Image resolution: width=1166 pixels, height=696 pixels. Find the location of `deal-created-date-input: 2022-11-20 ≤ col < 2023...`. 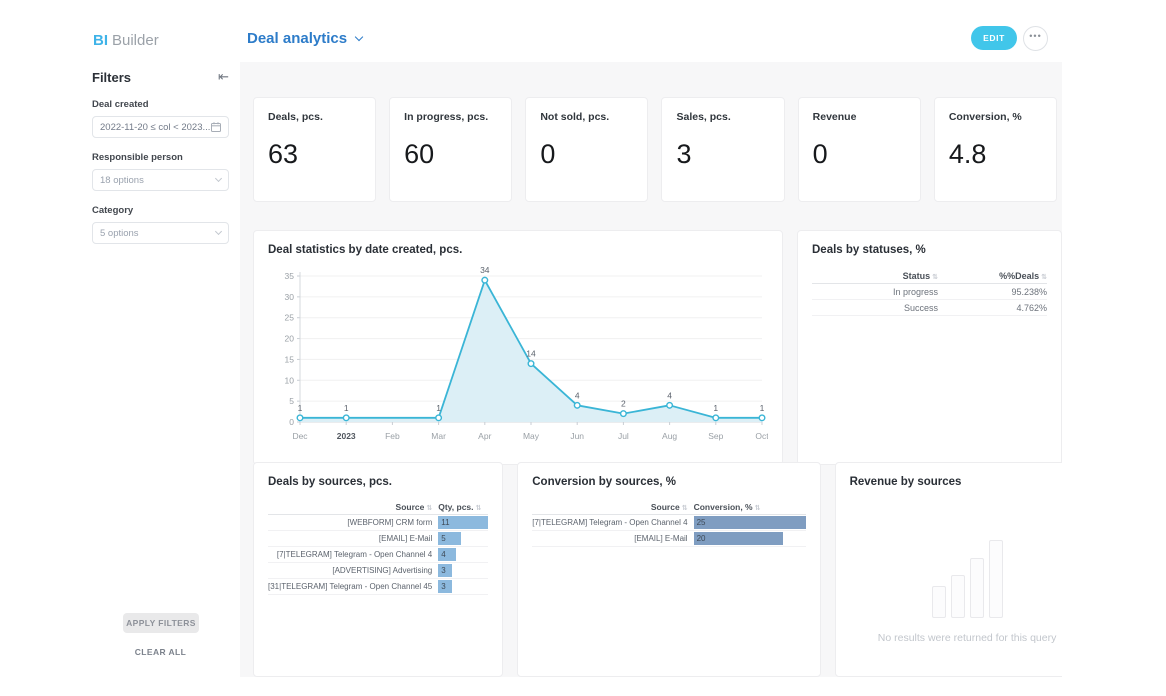

deal-created-date-input: 2022-11-20 ≤ col < 2023... is located at coordinates (160, 127).